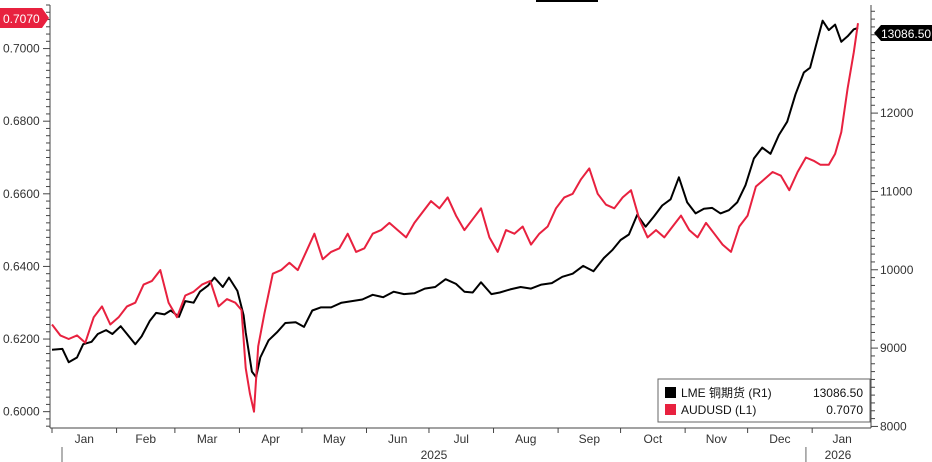 This screenshot has width=932, height=462. I want to click on right-last-value-tag-shape, so click(903, 33).